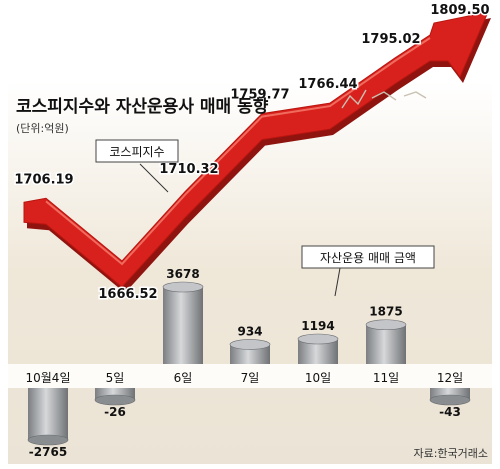 The height and width of the screenshot is (469, 500). Describe the element at coordinates (142, 106) in the screenshot. I see `chart-title: 코스피지수와 자산운용사 매매 동향` at that location.